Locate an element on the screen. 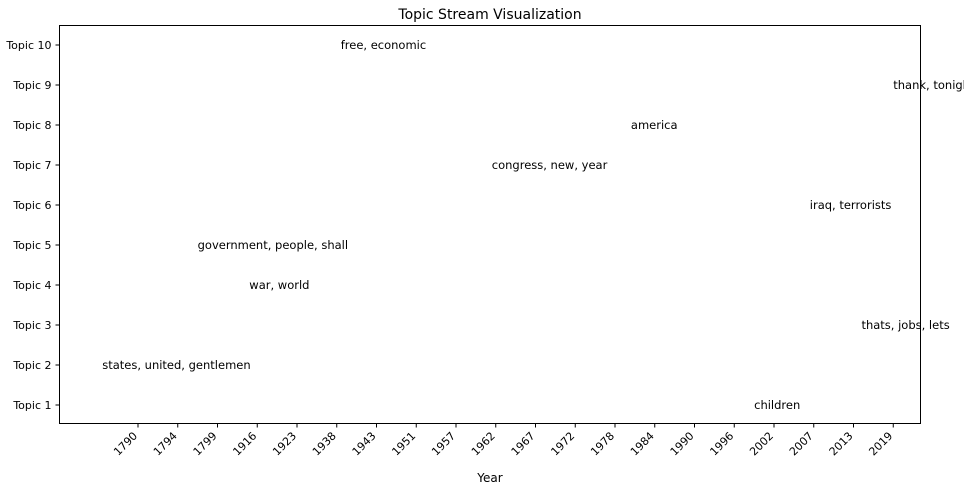 Image resolution: width=964 pixels, height=491 pixels. x-tick-label: 1978 is located at coordinates (602, 443).